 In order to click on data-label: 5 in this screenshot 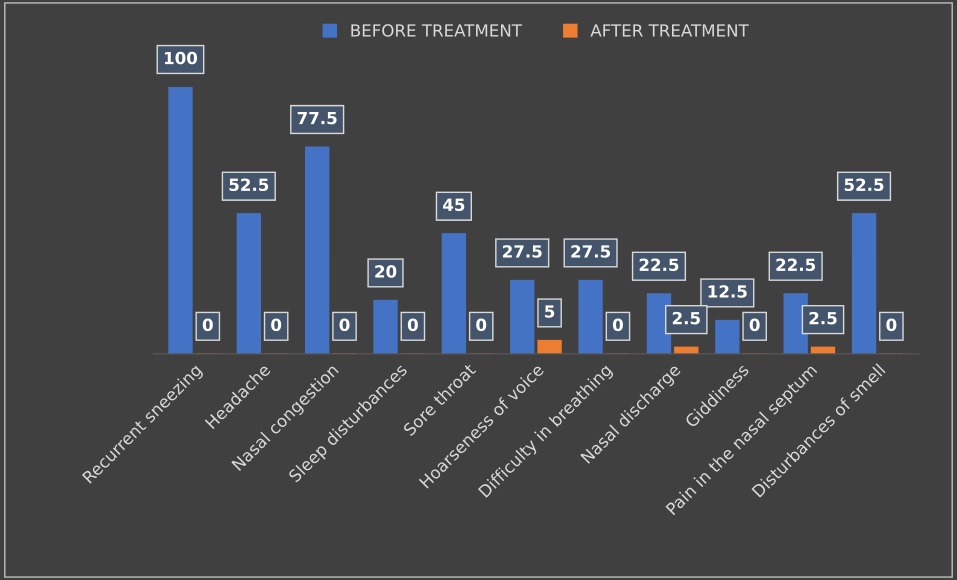, I will do `click(549, 311)`.